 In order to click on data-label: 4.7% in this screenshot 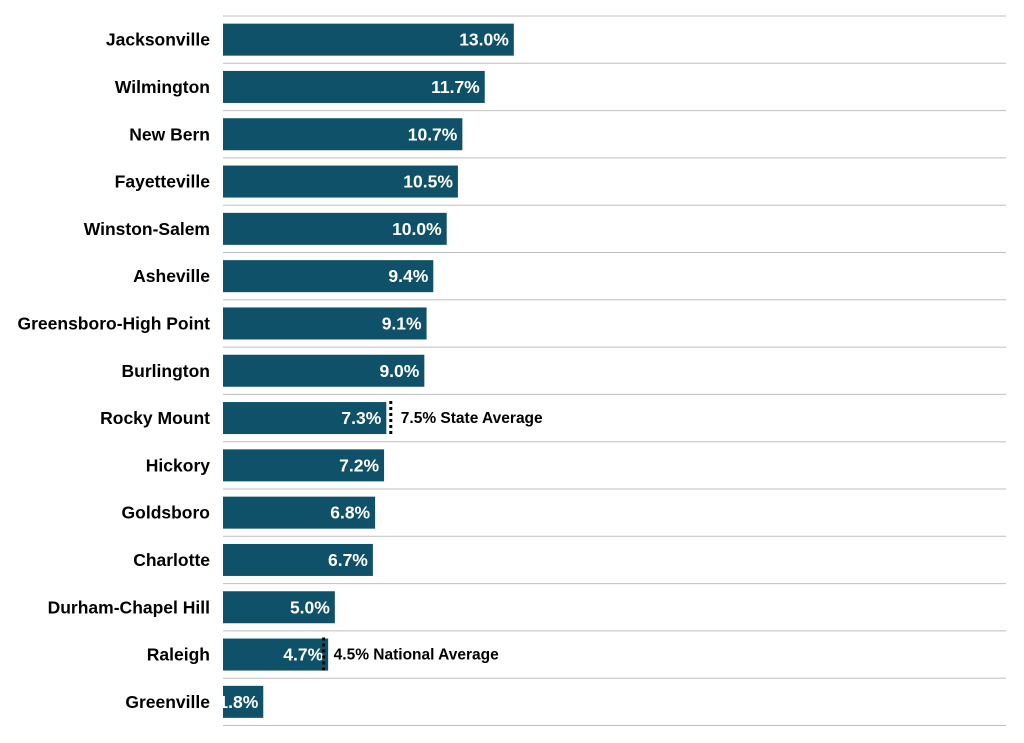, I will do `click(303, 655)`.